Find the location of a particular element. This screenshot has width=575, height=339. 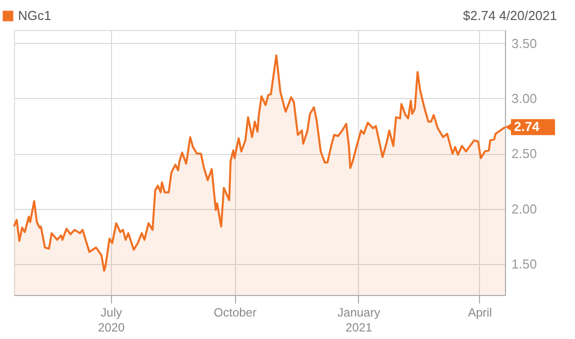

text: $2.74 4/20/2021 is located at coordinates (510, 15).